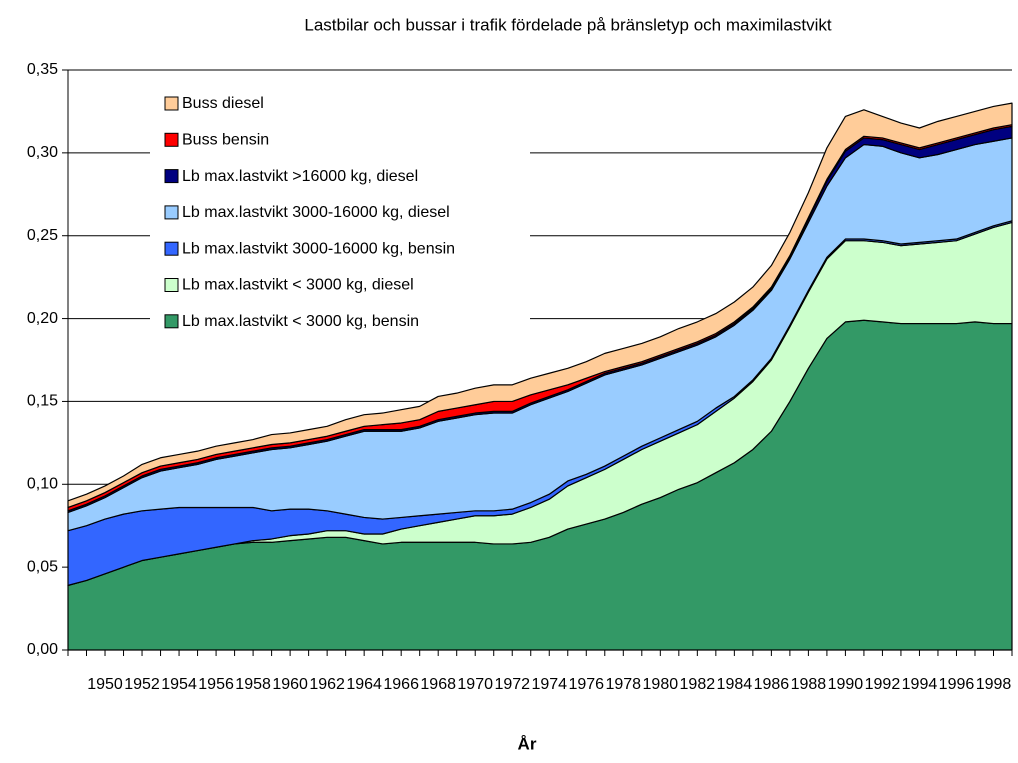 This screenshot has height=763, width=1018. Describe the element at coordinates (42, 484) in the screenshot. I see `y-tick-label: 0,10` at that location.